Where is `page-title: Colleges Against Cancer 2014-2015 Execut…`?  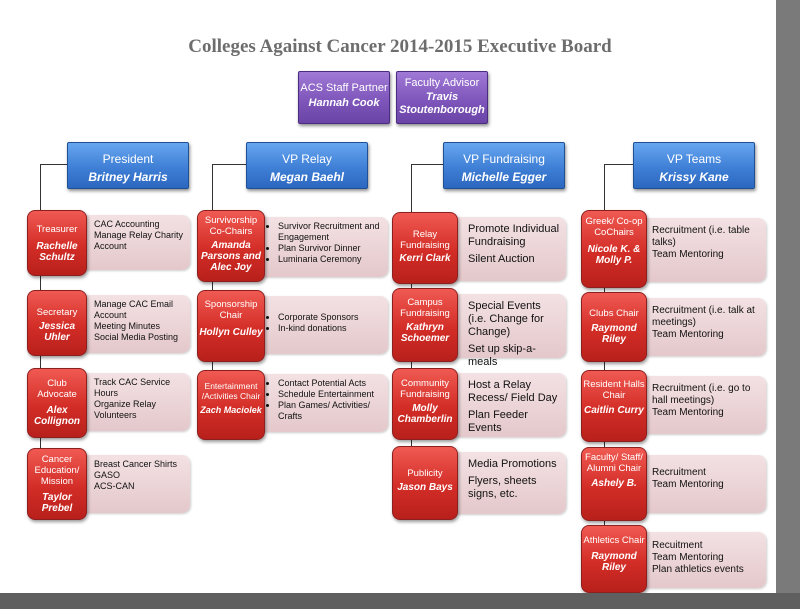 page-title: Colleges Against Cancer 2014-2015 Execut… is located at coordinates (400, 46).